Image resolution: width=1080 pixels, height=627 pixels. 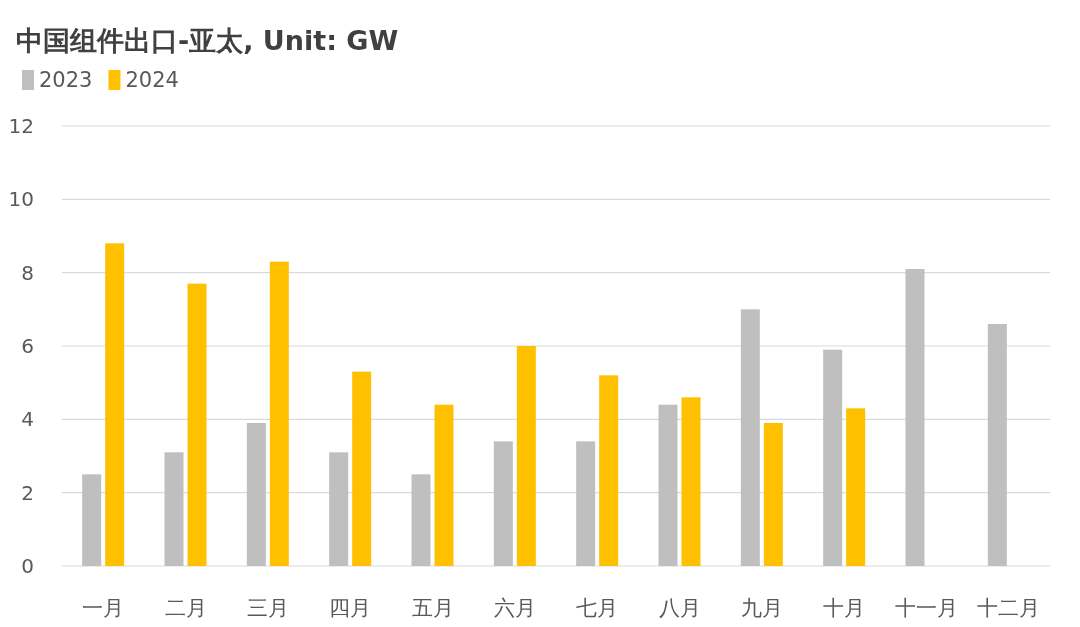 I want to click on x-tick-label: 十二月, so click(x=1009, y=608).